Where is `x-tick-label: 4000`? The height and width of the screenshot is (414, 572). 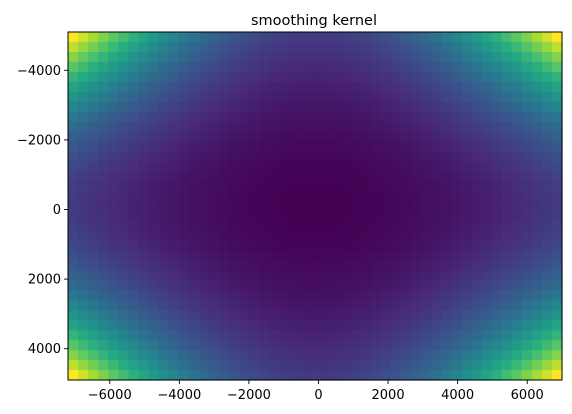
x-tick-label: 4000 is located at coordinates (457, 395).